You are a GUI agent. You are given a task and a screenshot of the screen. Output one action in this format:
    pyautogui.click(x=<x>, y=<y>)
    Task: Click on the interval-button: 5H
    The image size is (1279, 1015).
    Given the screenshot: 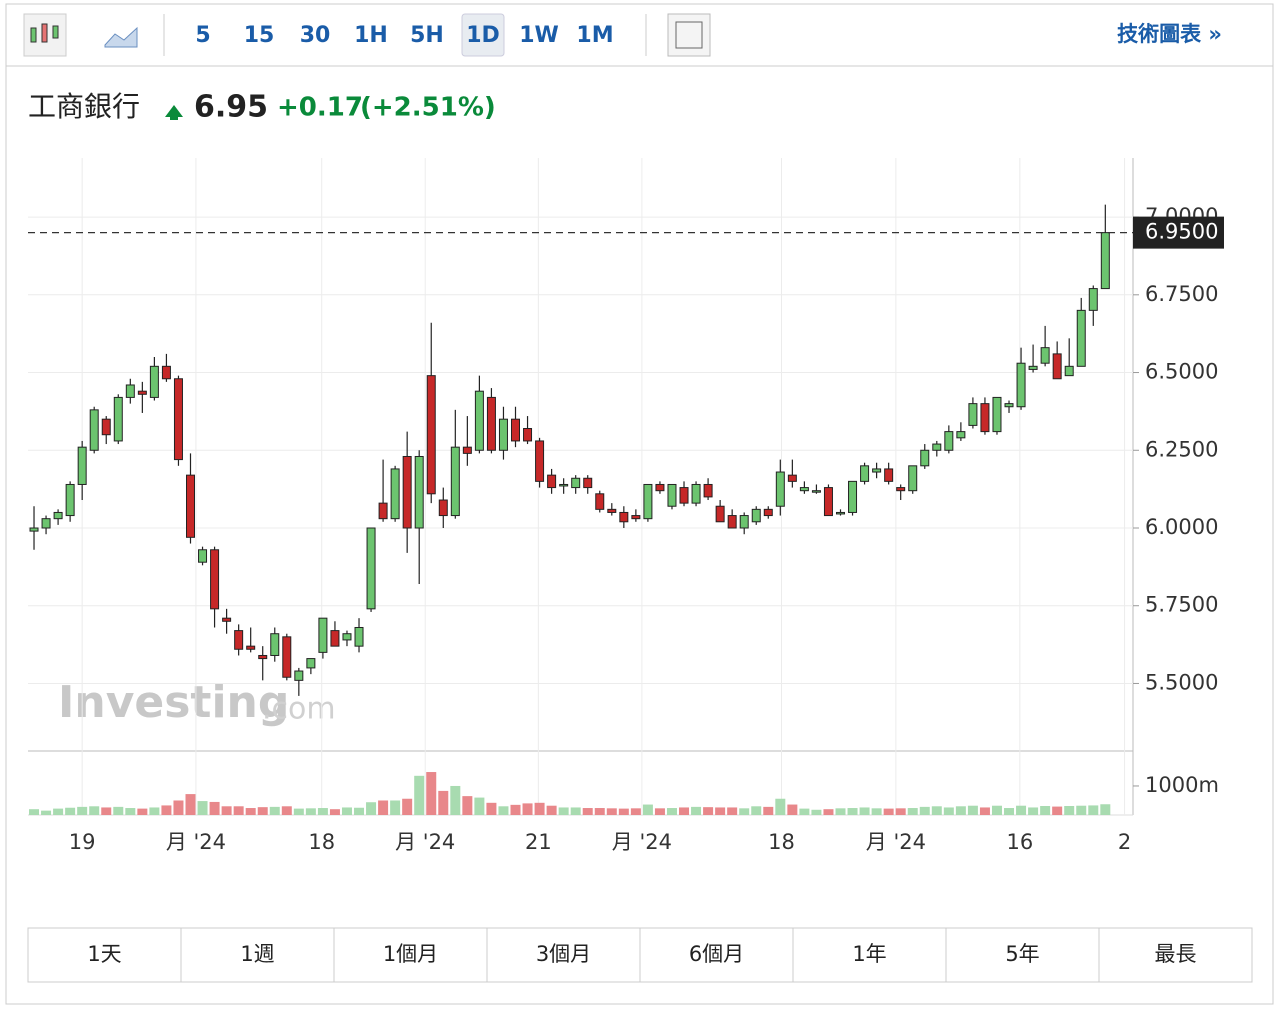 What is the action you would take?
    pyautogui.click(x=427, y=35)
    